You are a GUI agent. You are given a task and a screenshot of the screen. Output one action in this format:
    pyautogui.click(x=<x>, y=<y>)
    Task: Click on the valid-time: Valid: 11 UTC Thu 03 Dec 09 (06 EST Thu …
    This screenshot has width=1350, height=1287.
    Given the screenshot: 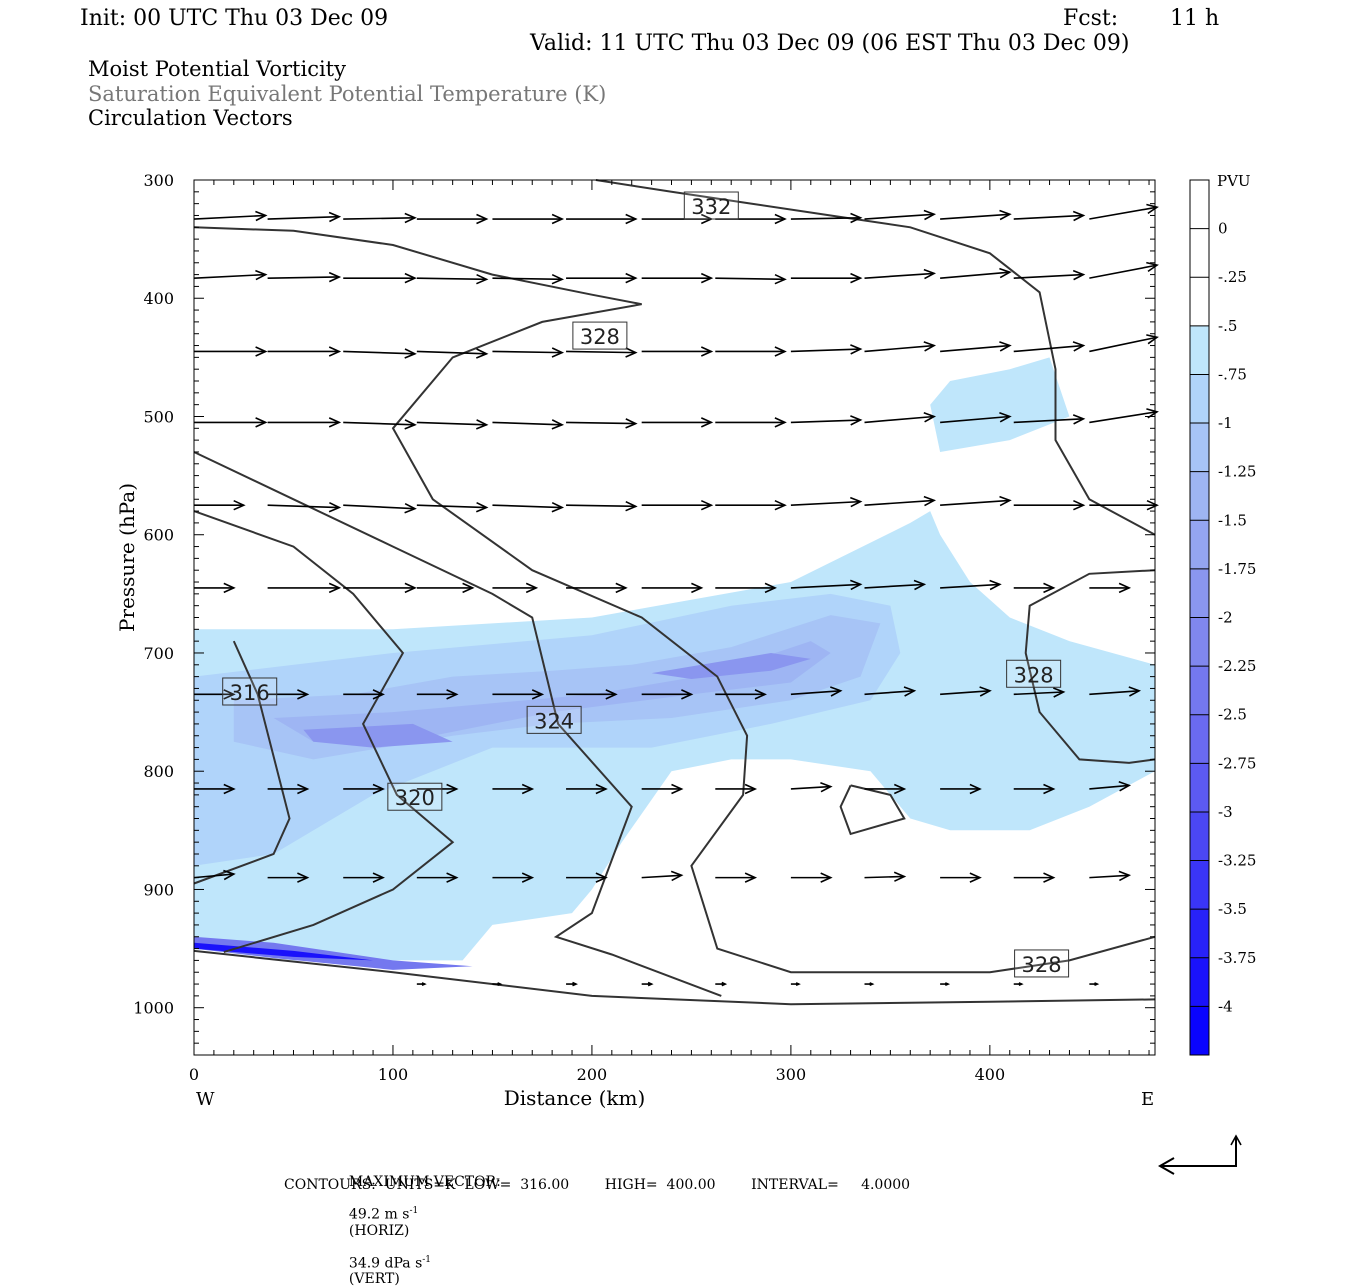 What is the action you would take?
    pyautogui.click(x=830, y=43)
    